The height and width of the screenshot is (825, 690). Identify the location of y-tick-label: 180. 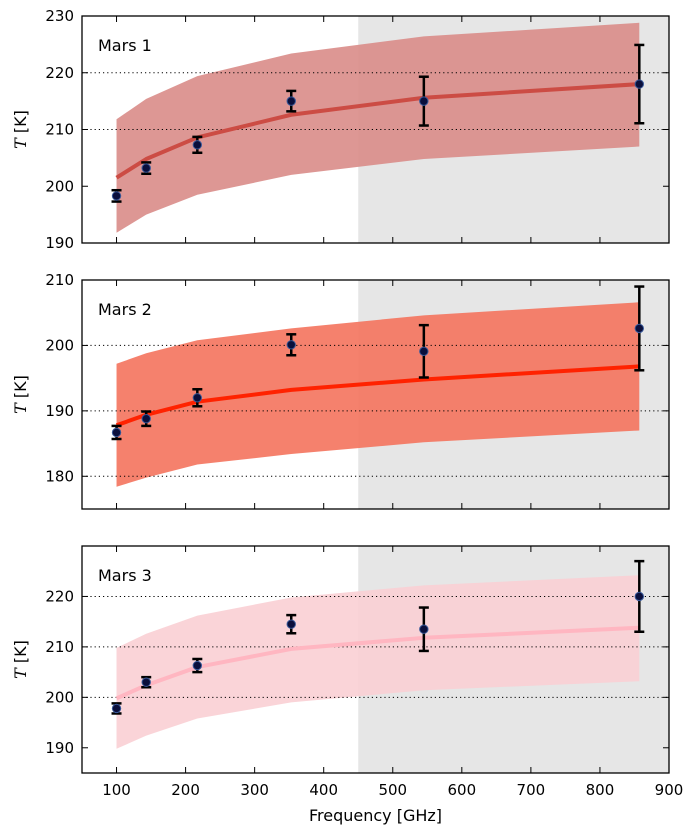
(59, 476).